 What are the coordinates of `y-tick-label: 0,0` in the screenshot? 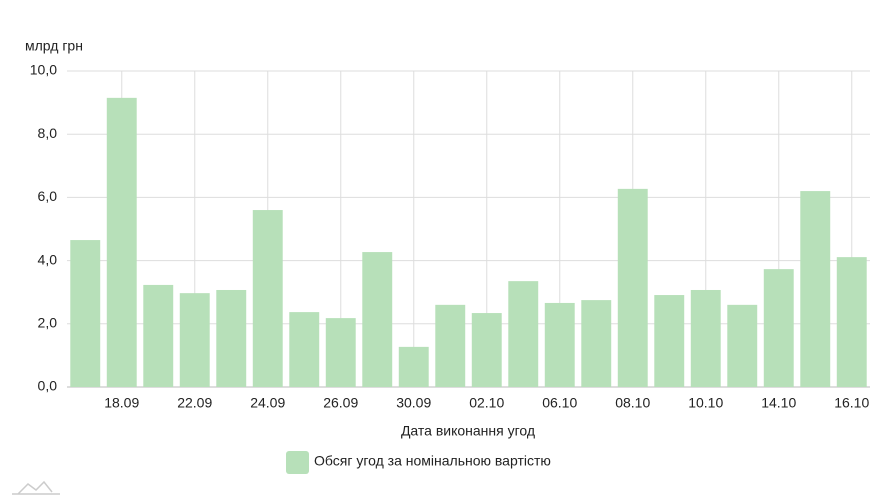 It's located at (48, 386).